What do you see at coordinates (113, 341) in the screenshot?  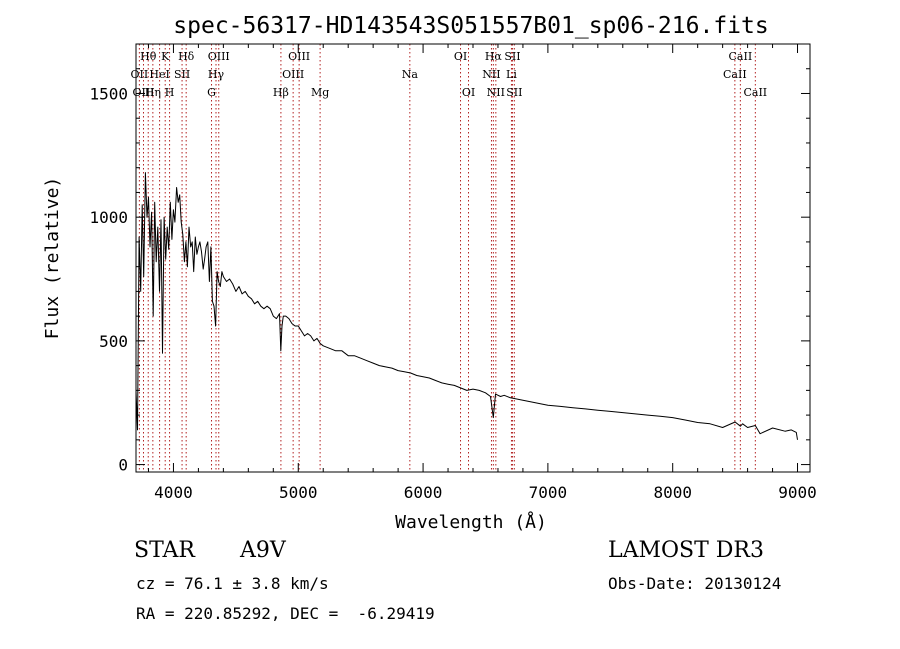 I see `y-tick-label: 500` at bounding box center [113, 341].